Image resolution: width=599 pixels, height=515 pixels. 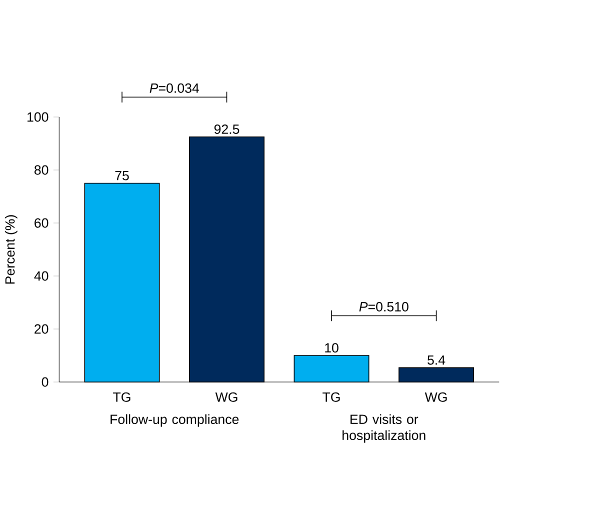 What do you see at coordinates (122, 175) in the screenshot?
I see `data-label: 75` at bounding box center [122, 175].